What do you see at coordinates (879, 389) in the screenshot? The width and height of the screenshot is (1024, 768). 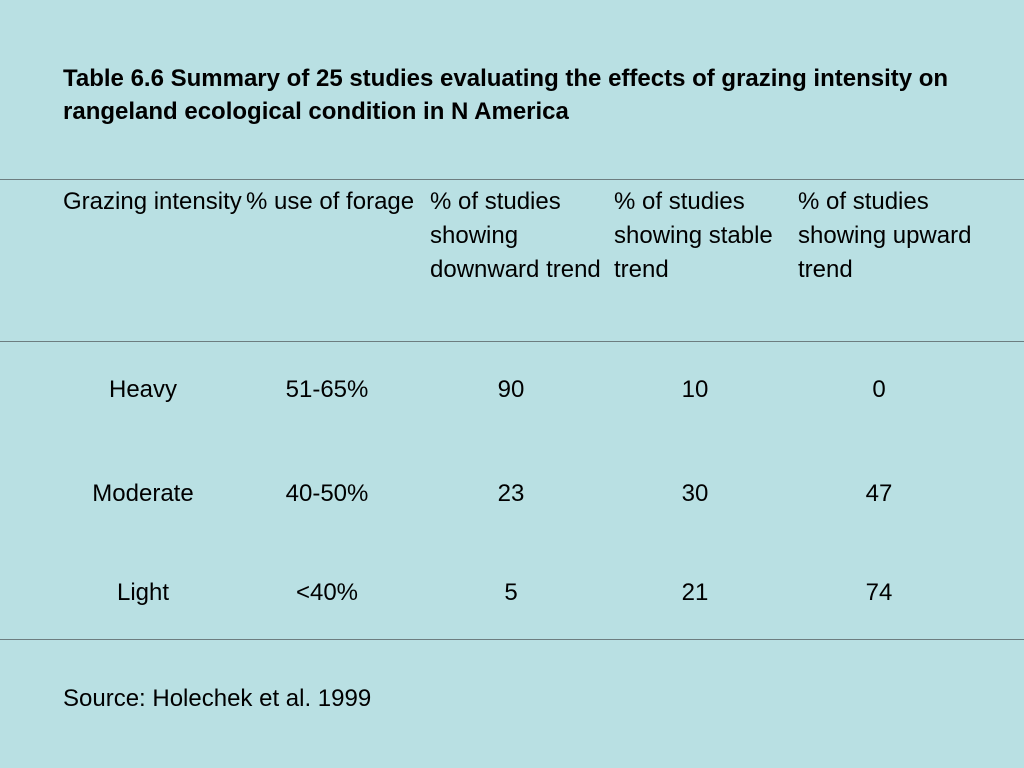 I see `table-cell: 0` at bounding box center [879, 389].